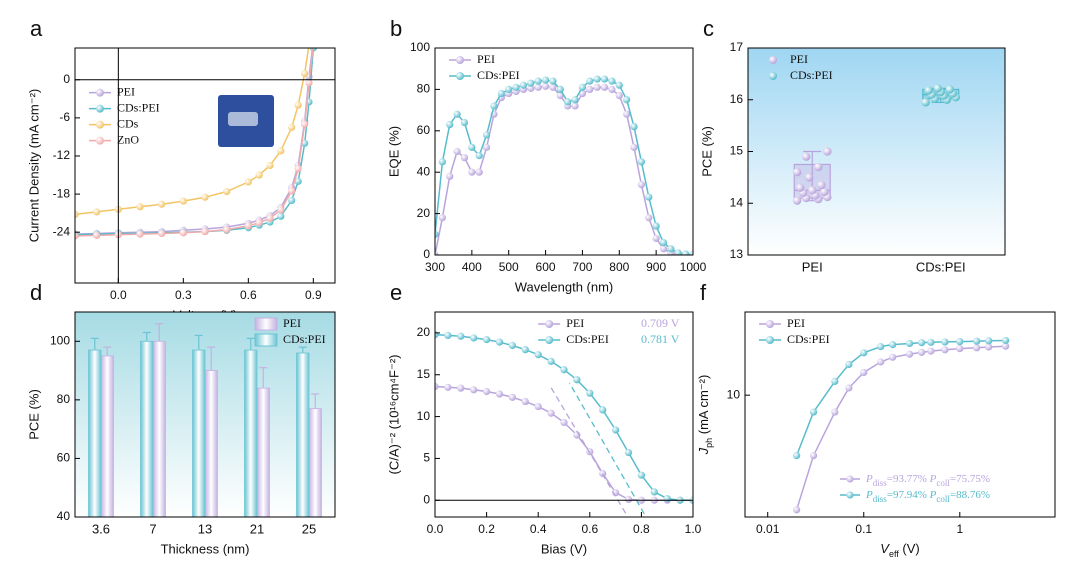  I want to click on legend-label: ZnO, so click(128, 139).